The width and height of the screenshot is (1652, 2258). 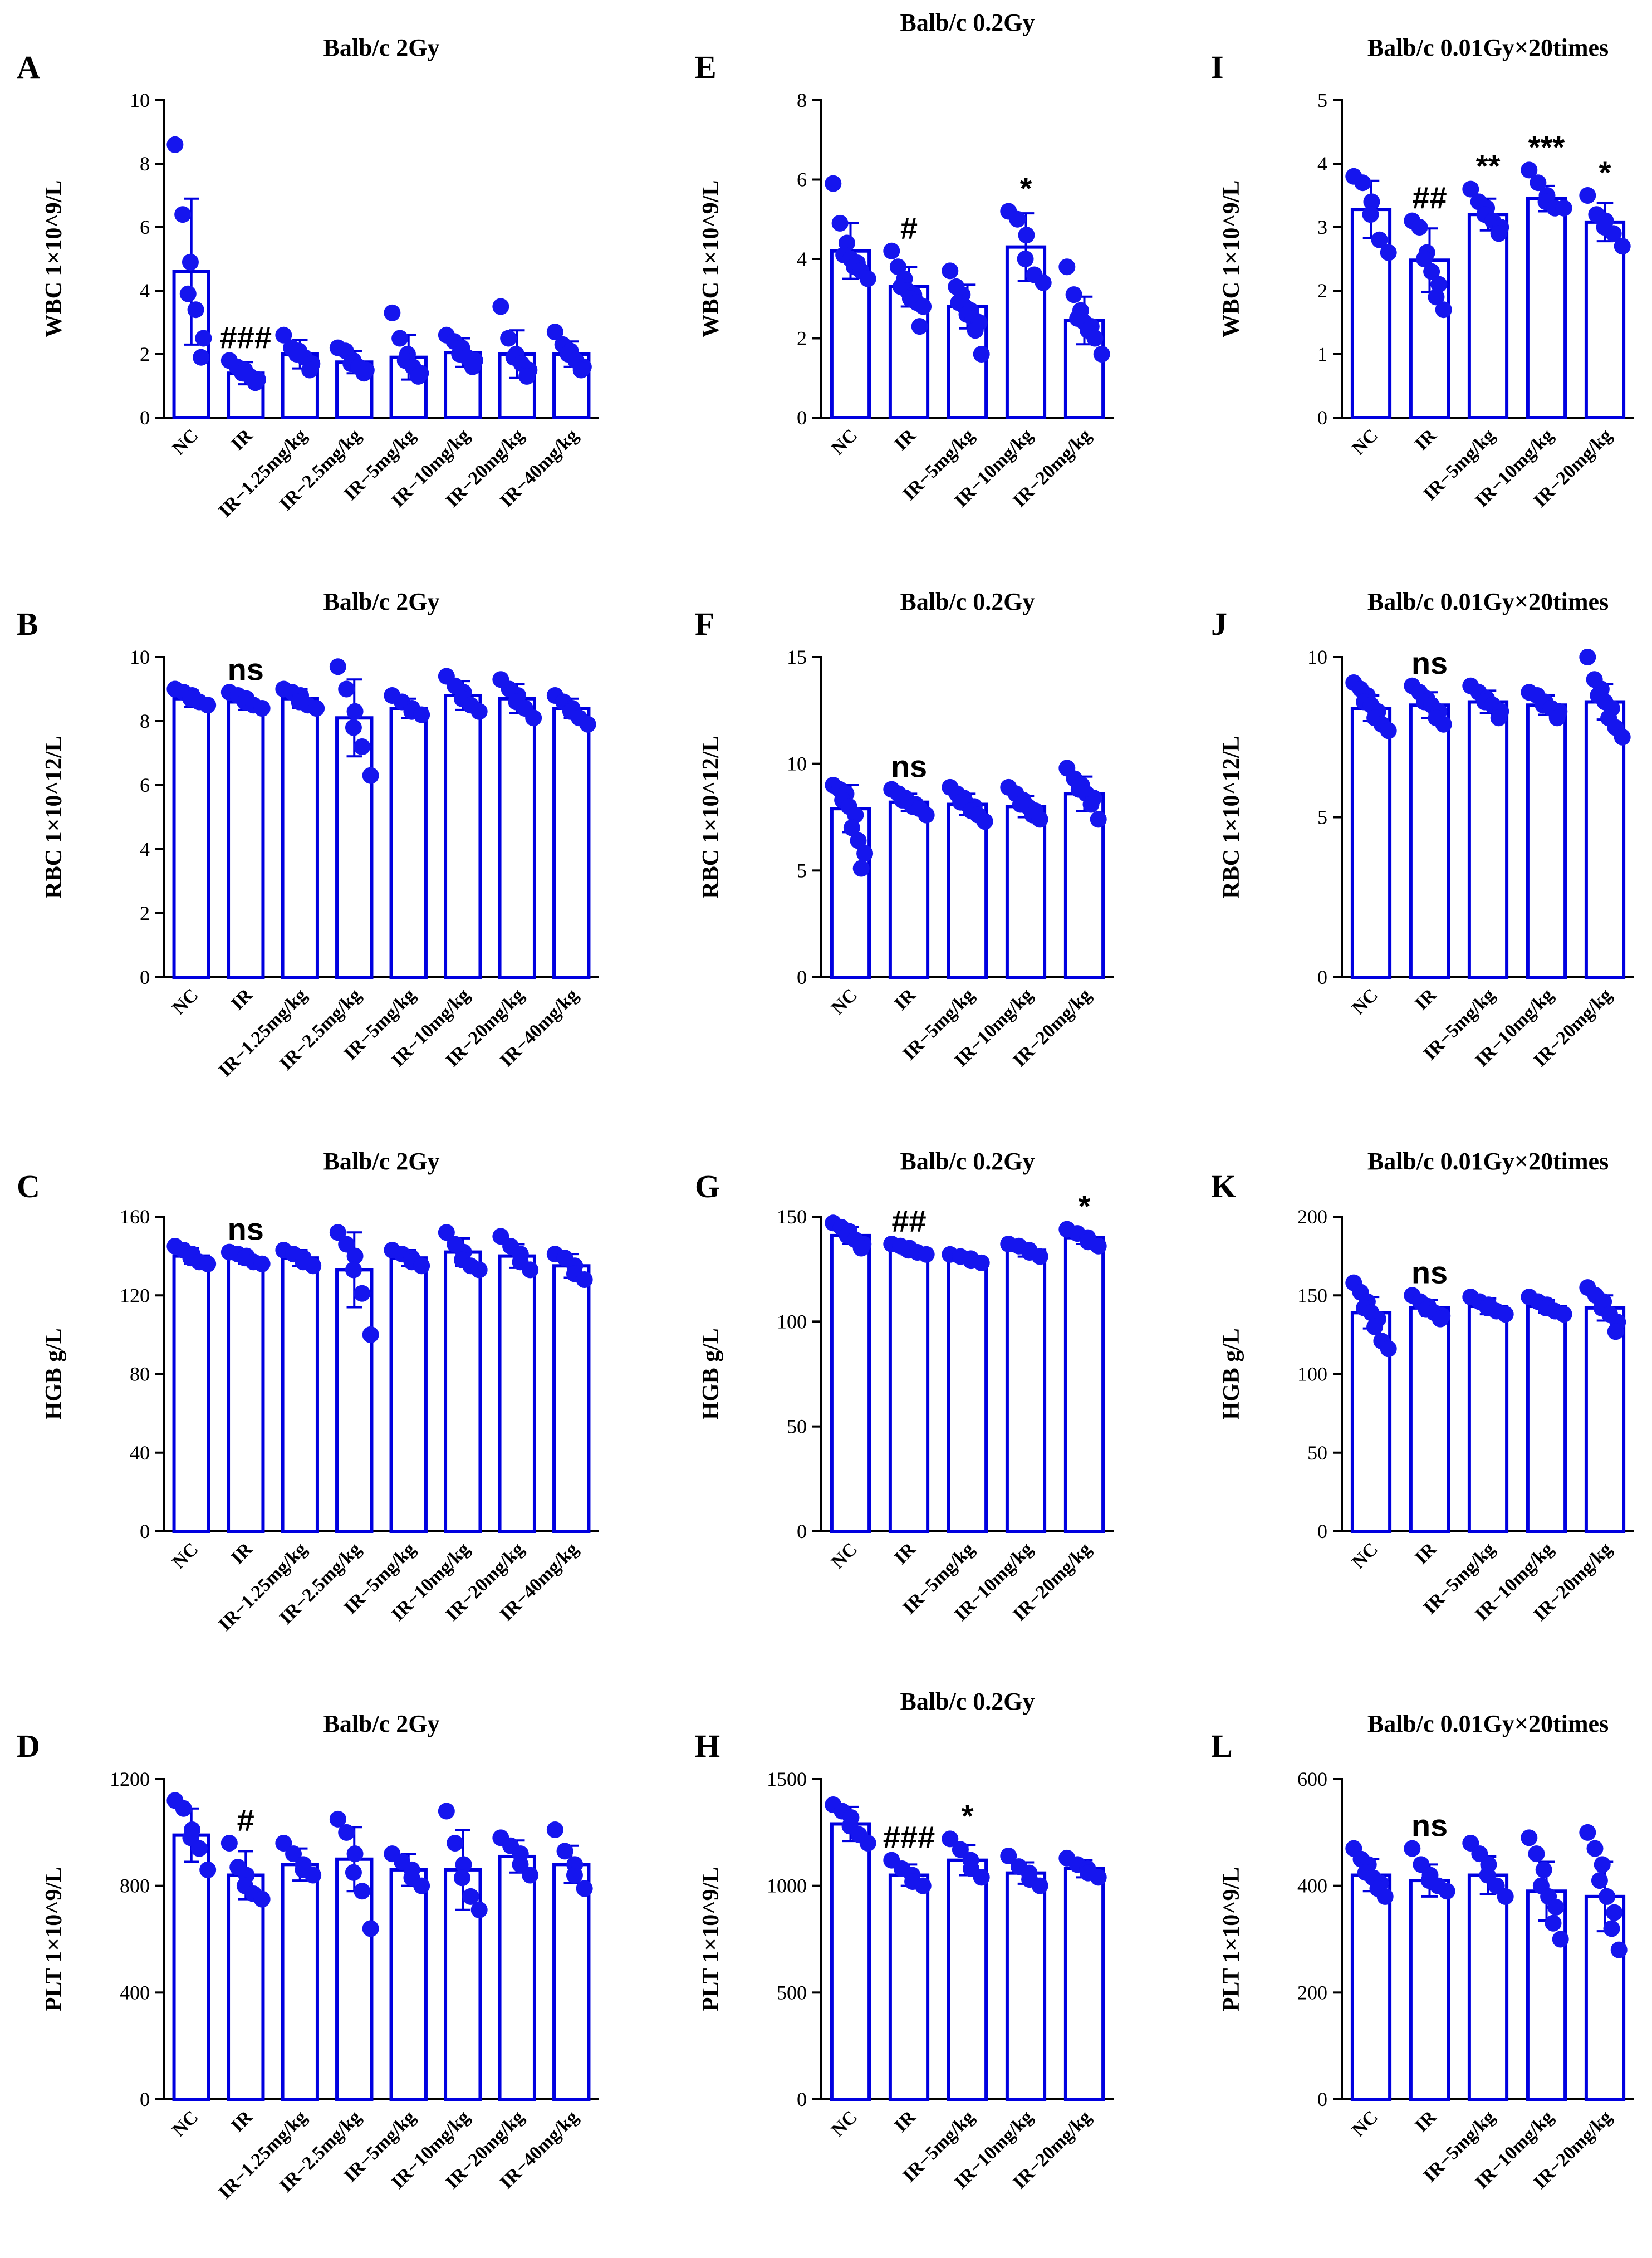 What do you see at coordinates (1219, 624) in the screenshot?
I see `panel-letter: J` at bounding box center [1219, 624].